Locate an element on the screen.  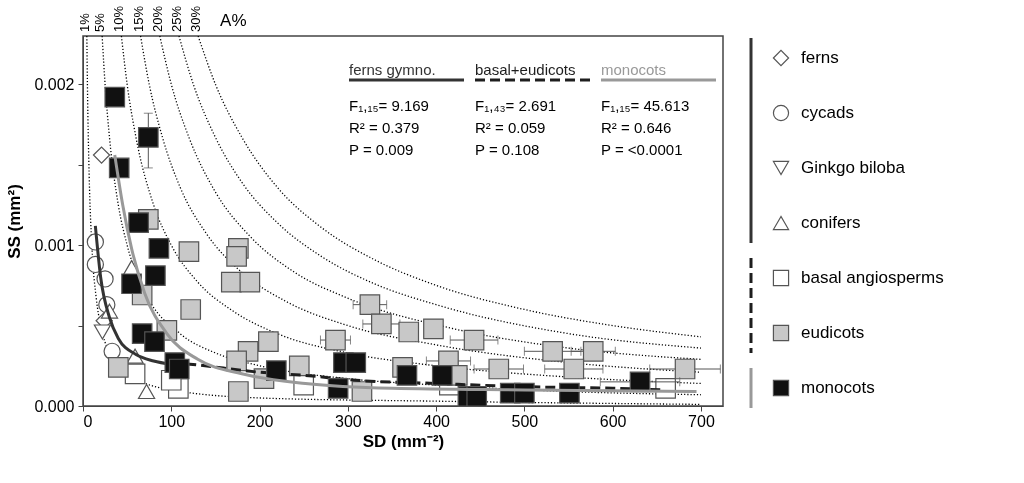
y-tick-label: 0.000 is located at coordinates (54, 406).